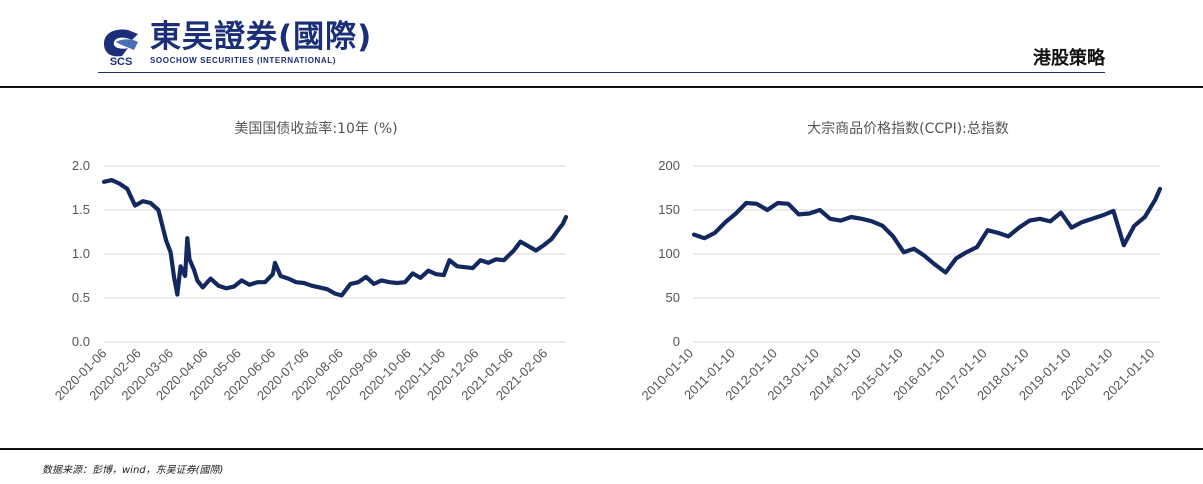 The height and width of the screenshot is (484, 1203). What do you see at coordinates (669, 165) in the screenshot?
I see `y-tick-label: 200` at bounding box center [669, 165].